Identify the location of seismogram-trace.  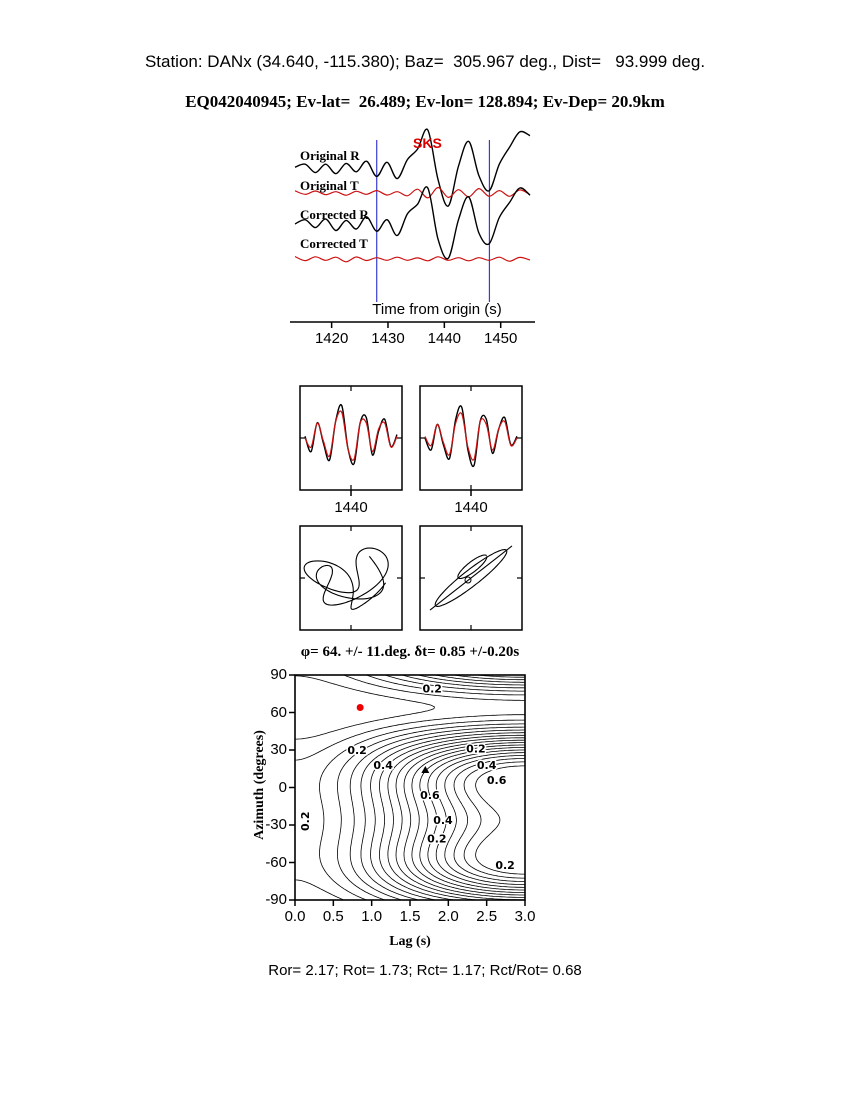
(412, 259).